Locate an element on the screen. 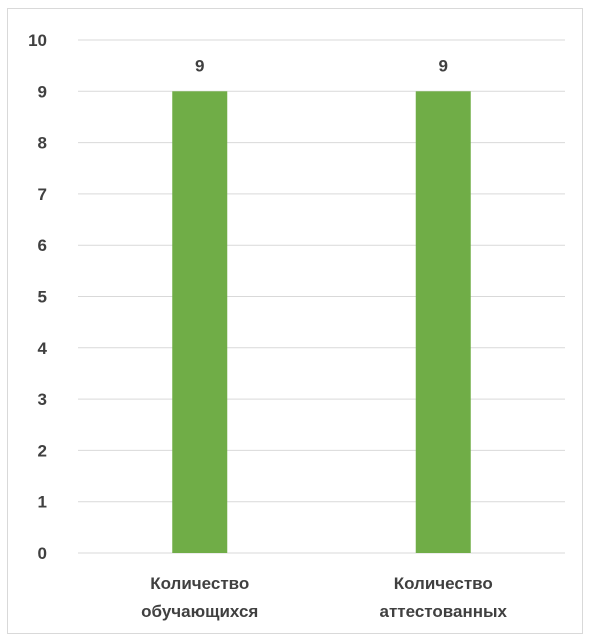 Image resolution: width=591 pixels, height=640 pixels. category-label: Количество обучающихся is located at coordinates (199, 597).